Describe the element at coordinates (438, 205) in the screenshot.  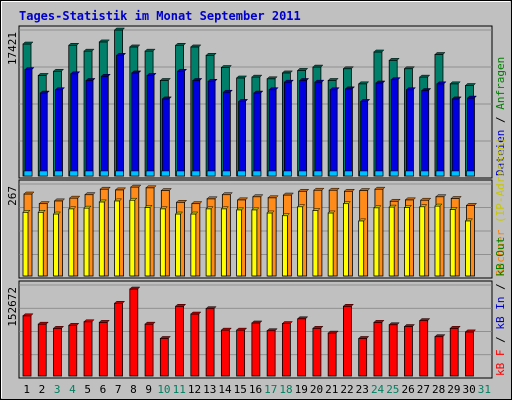
I see `bar-seiten-28-top` at that location.